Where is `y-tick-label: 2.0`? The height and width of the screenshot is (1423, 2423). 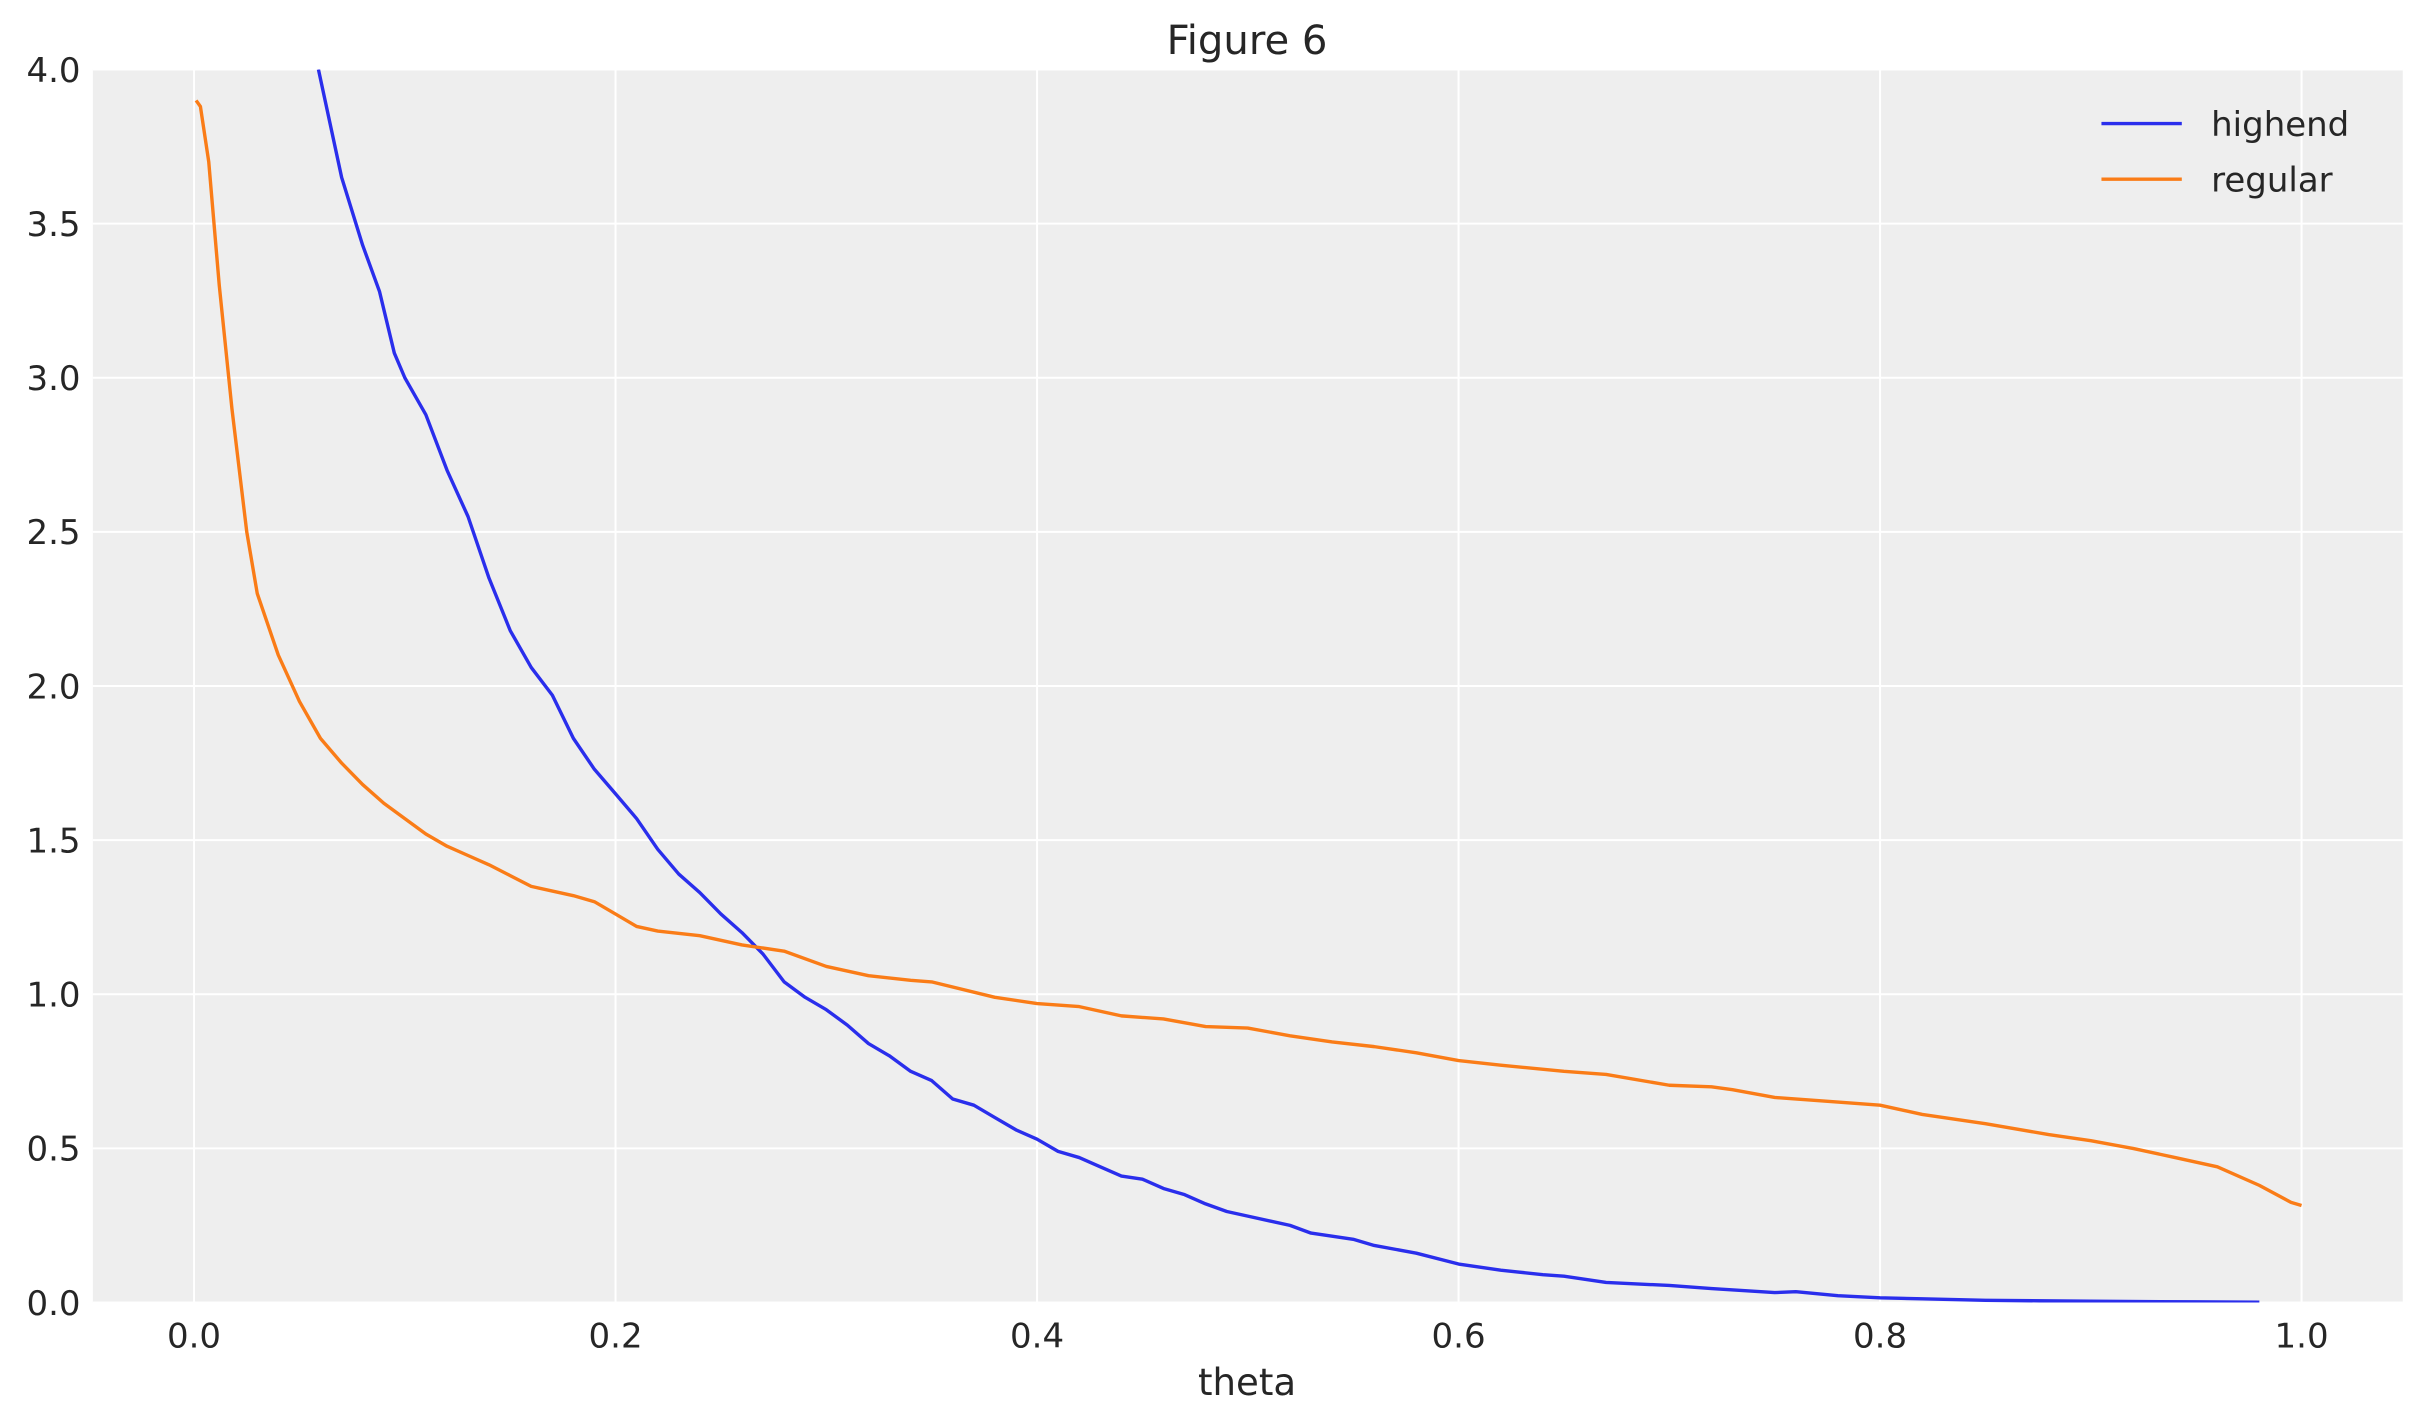
y-tick-label: 2.0 is located at coordinates (53, 687).